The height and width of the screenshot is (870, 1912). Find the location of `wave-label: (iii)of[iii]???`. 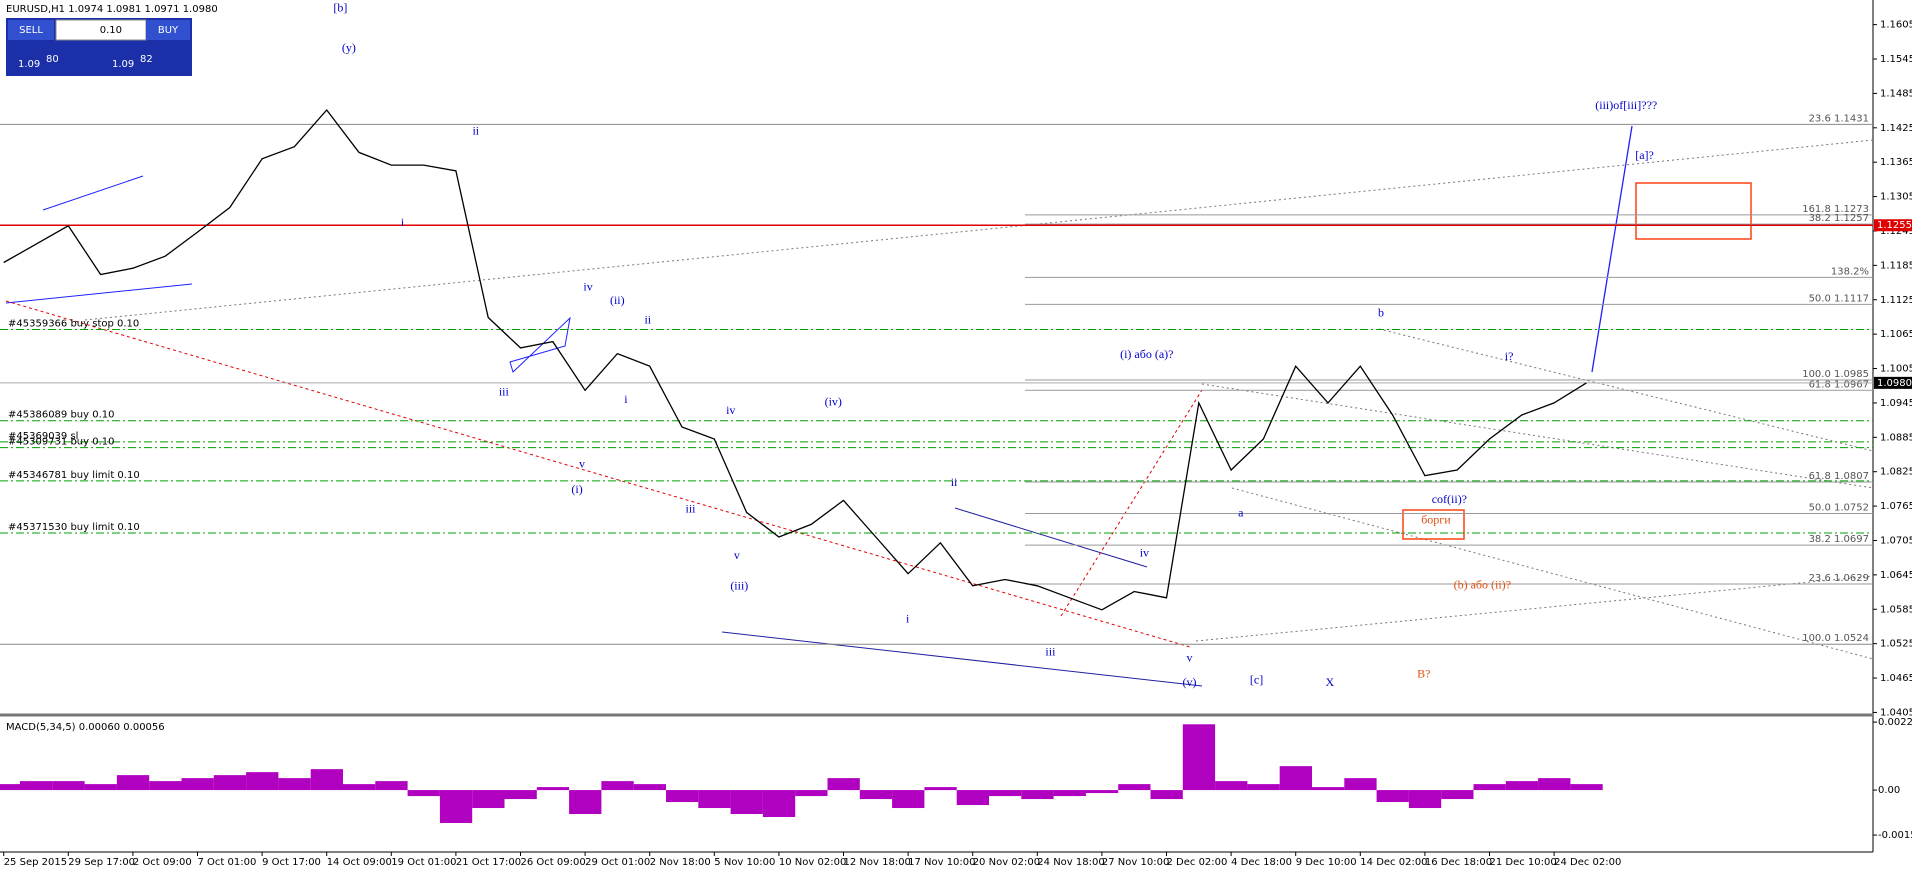

wave-label: (iii)of[iii]??? is located at coordinates (1626, 105).